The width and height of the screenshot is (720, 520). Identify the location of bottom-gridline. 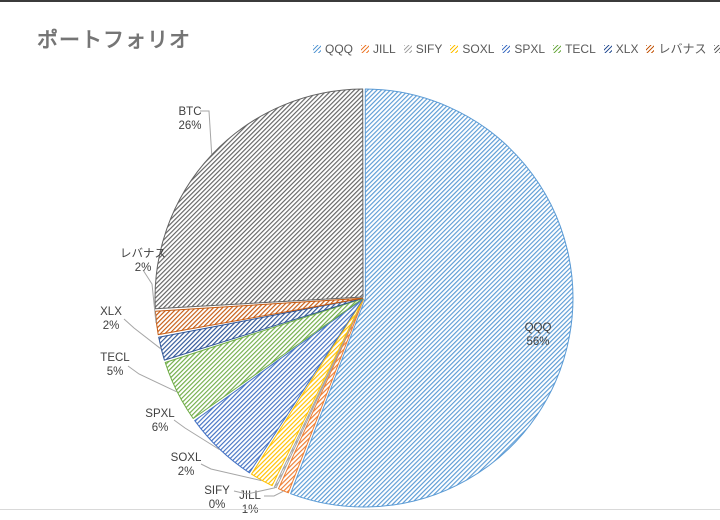
(360, 509).